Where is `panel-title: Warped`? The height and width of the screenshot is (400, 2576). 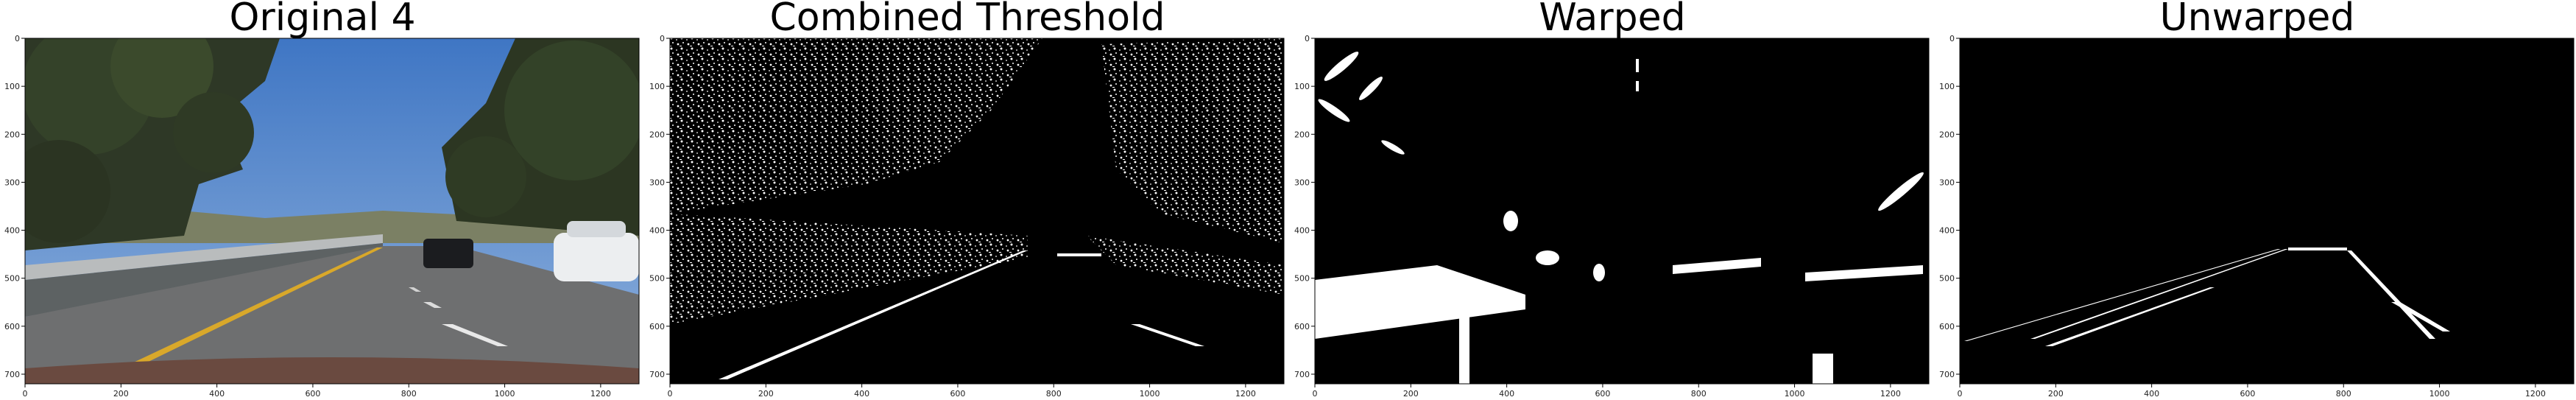
panel-title: Warped is located at coordinates (1612, 20).